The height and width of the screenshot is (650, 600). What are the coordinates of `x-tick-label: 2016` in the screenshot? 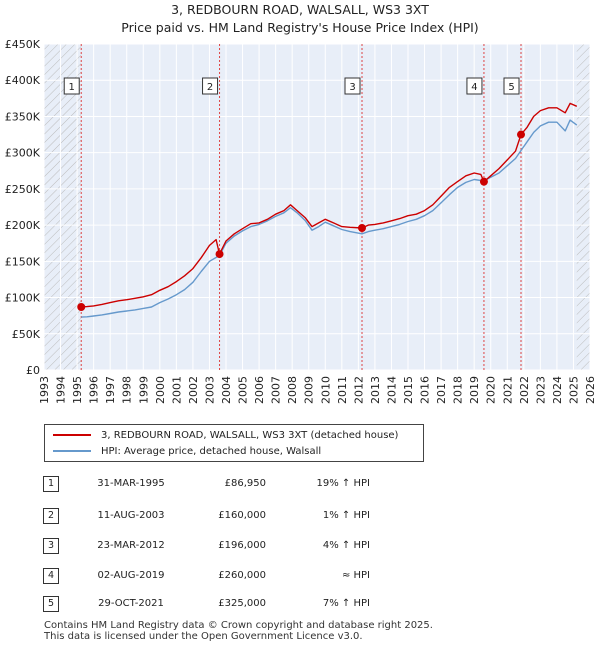 It's located at (425, 390).